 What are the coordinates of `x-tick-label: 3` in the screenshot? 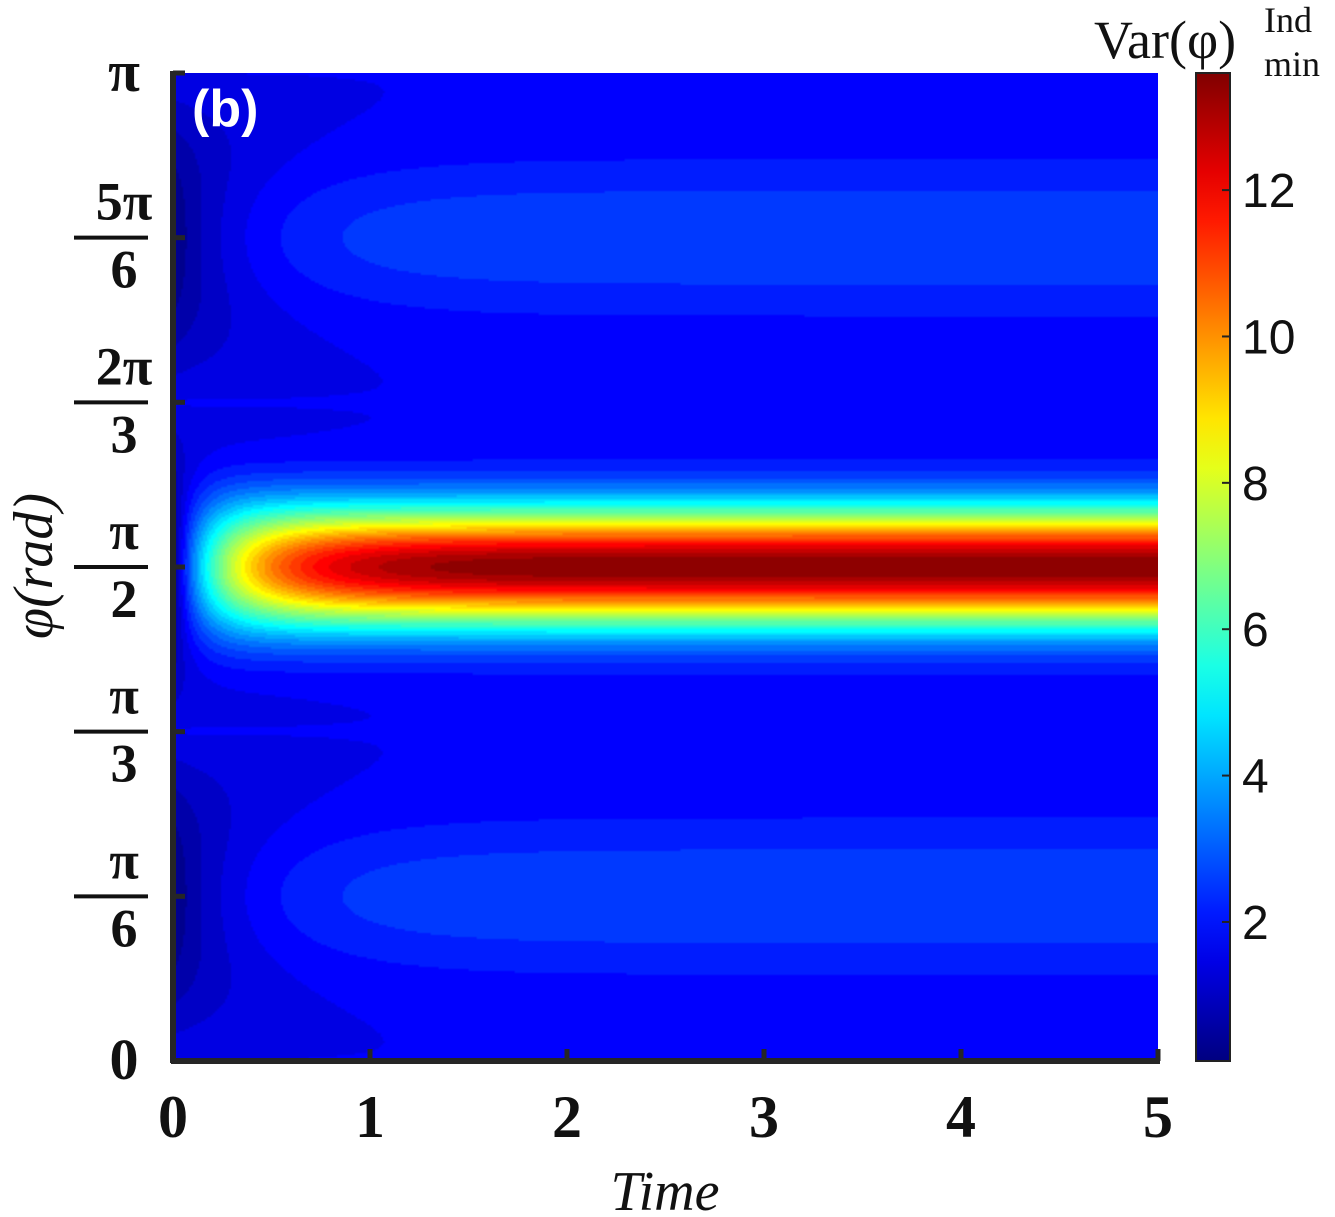 It's located at (764, 1117).